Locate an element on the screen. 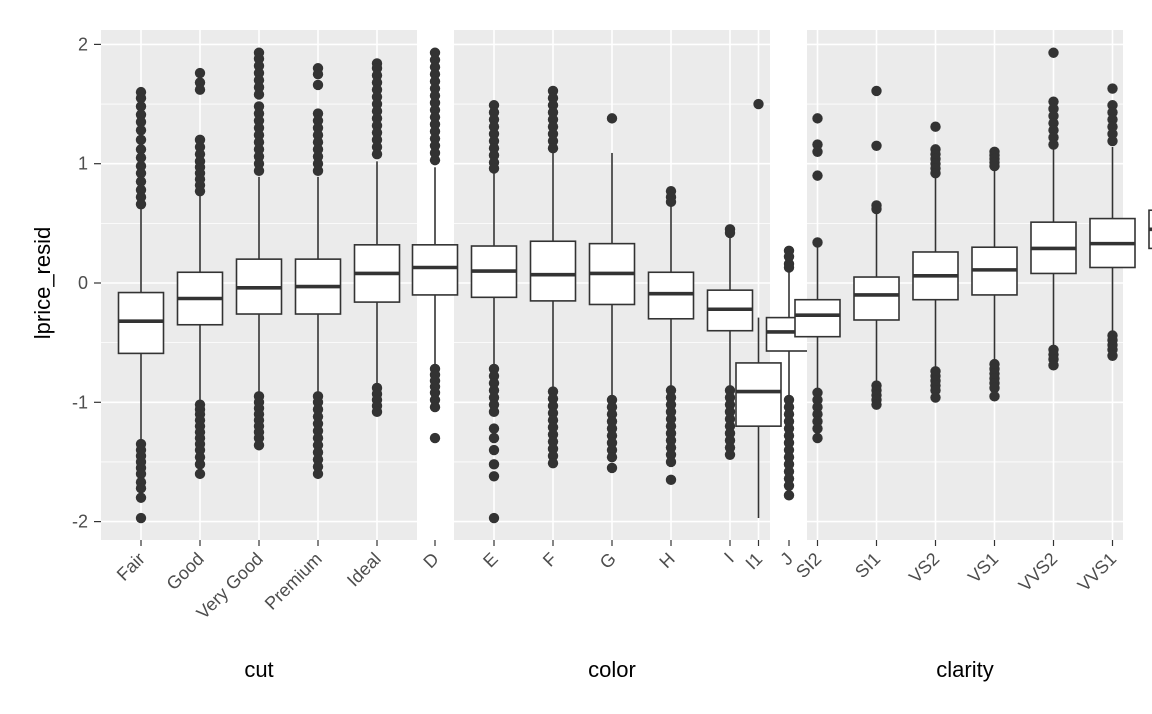 The width and height of the screenshot is (1152, 714). boxplot-I1 is located at coordinates (758, 308).